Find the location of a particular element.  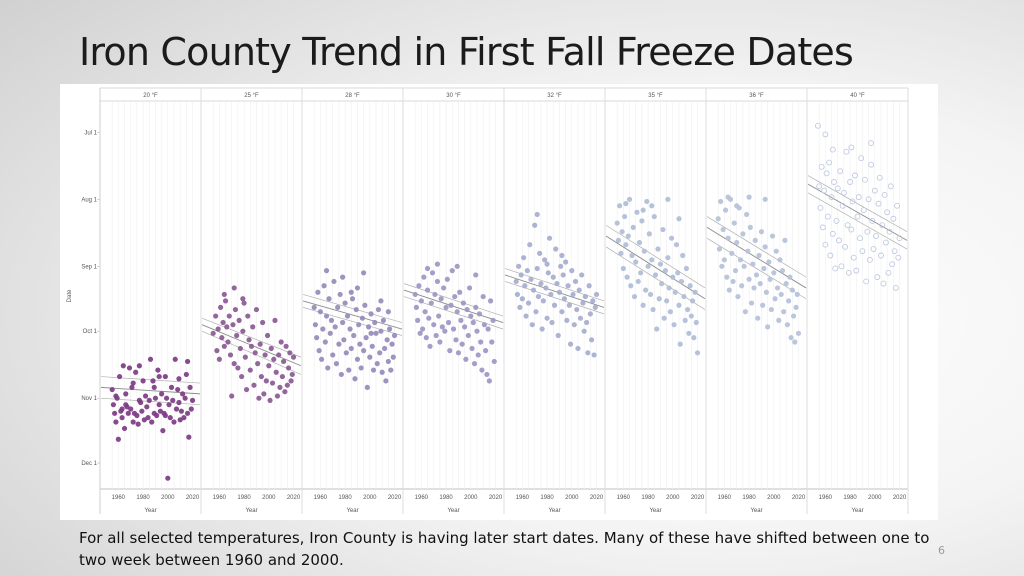

facet-header-label: 36 °F is located at coordinates (756, 96).